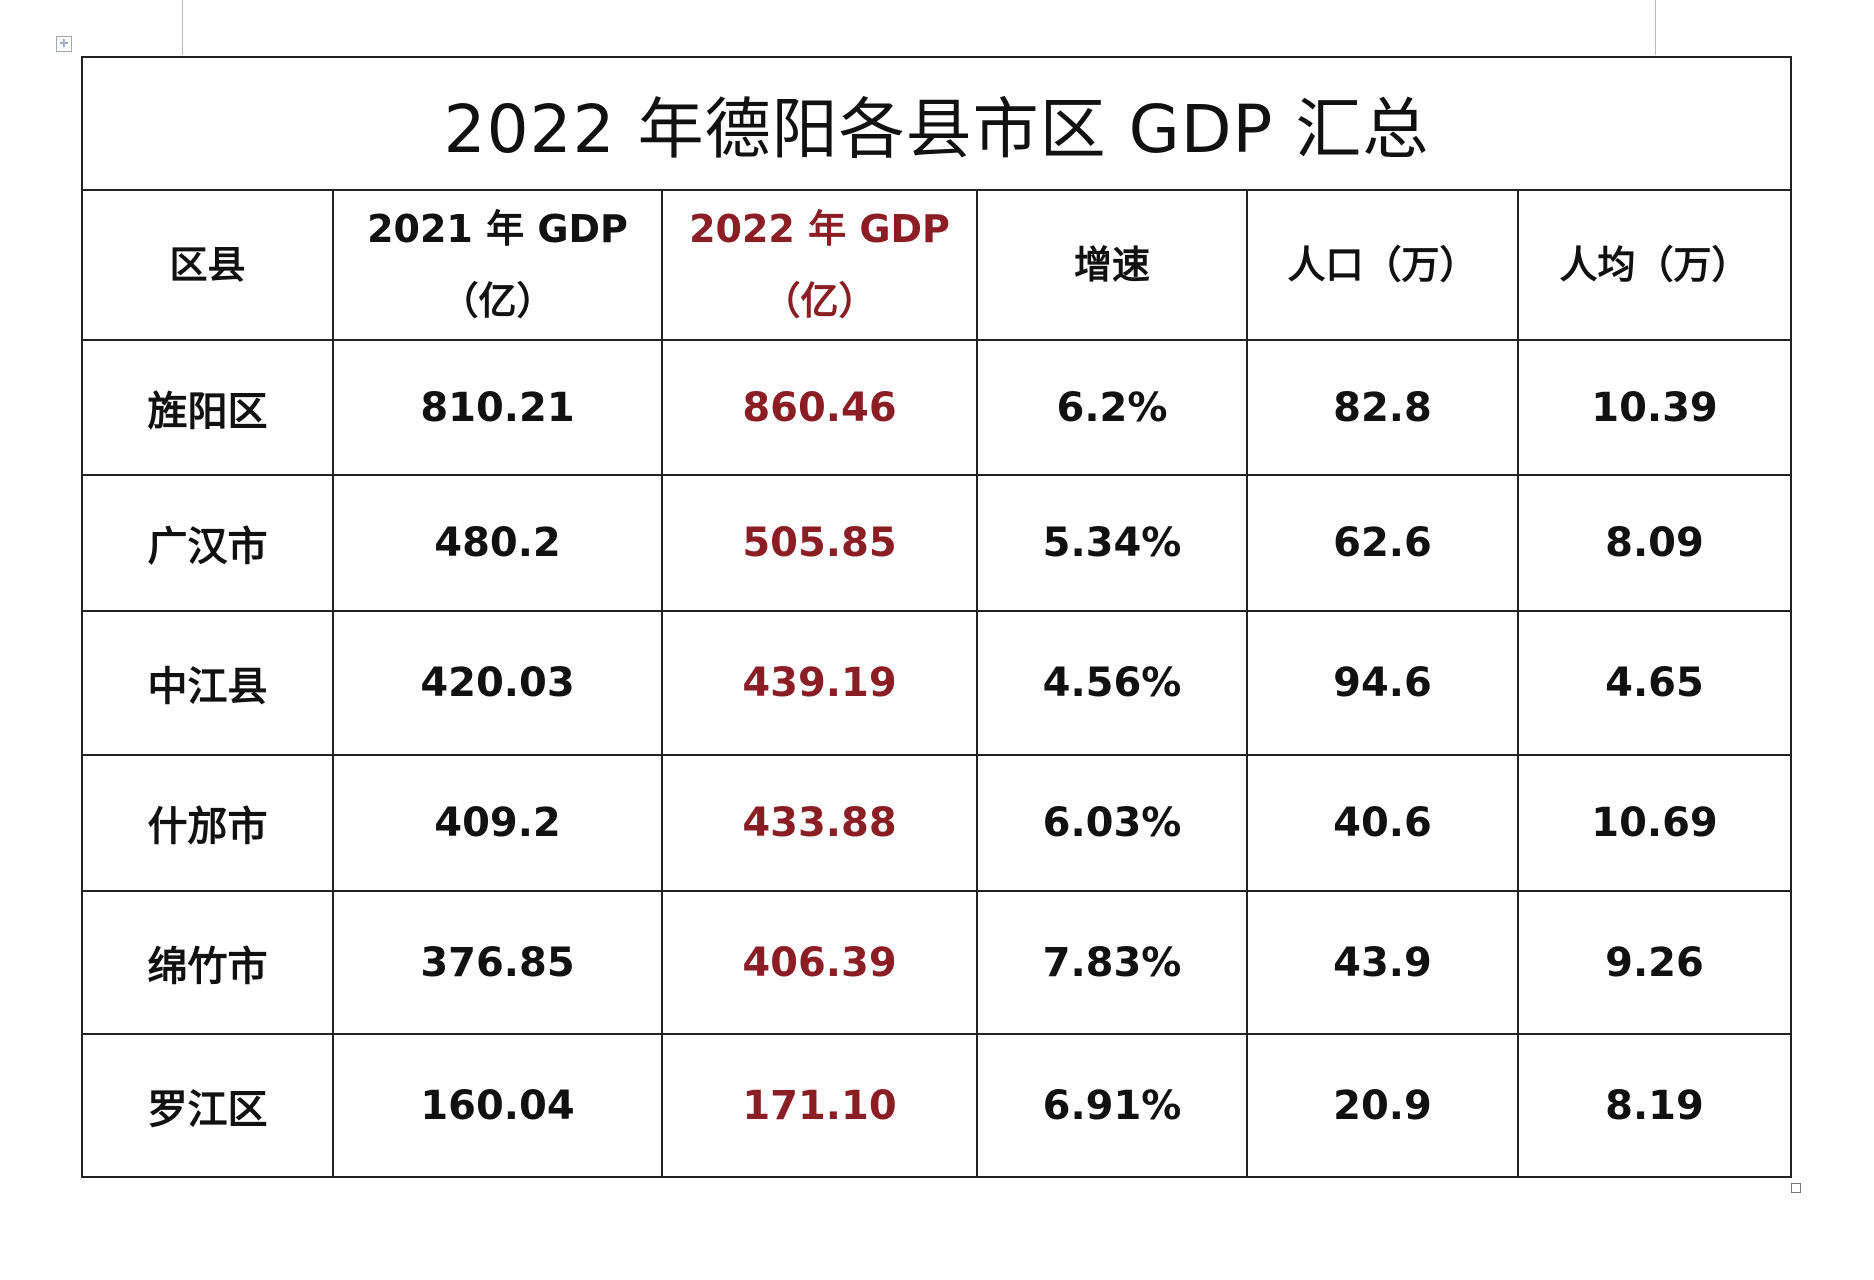 The height and width of the screenshot is (1280, 1874). I want to click on cell-per-capita: 10.69, so click(1654, 823).